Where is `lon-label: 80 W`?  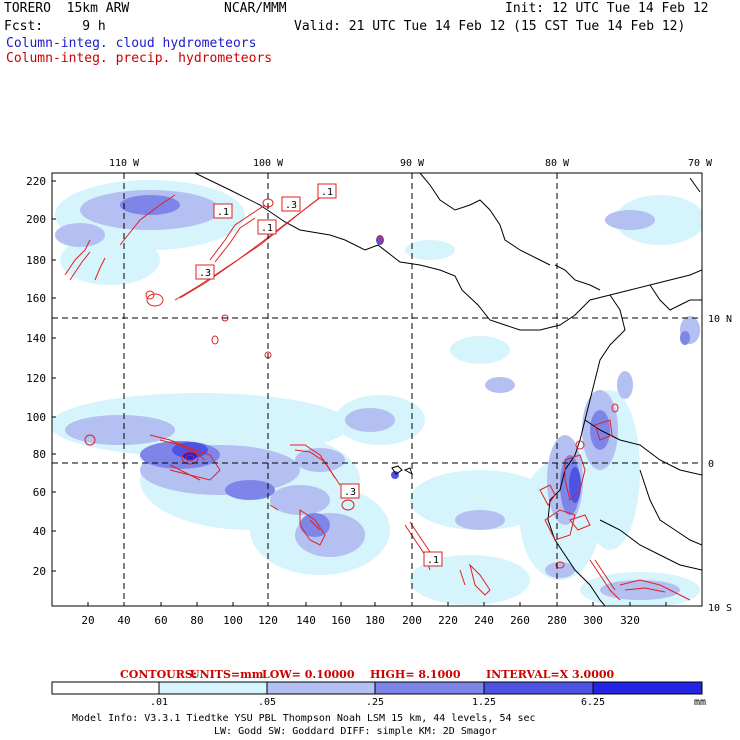 lon-label: 80 W is located at coordinates (557, 163).